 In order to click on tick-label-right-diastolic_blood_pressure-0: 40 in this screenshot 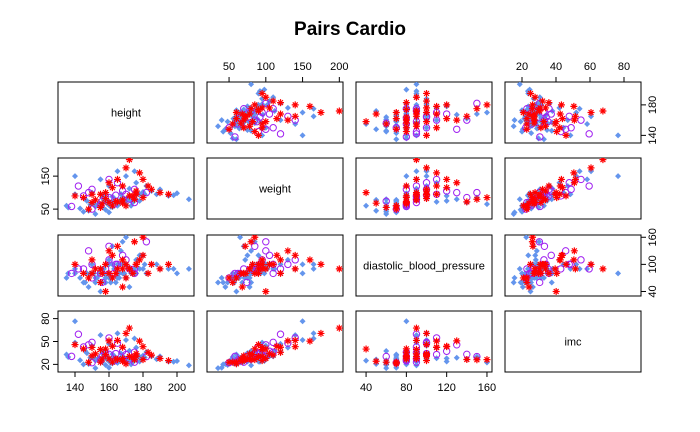, I will do `click(653, 291)`.